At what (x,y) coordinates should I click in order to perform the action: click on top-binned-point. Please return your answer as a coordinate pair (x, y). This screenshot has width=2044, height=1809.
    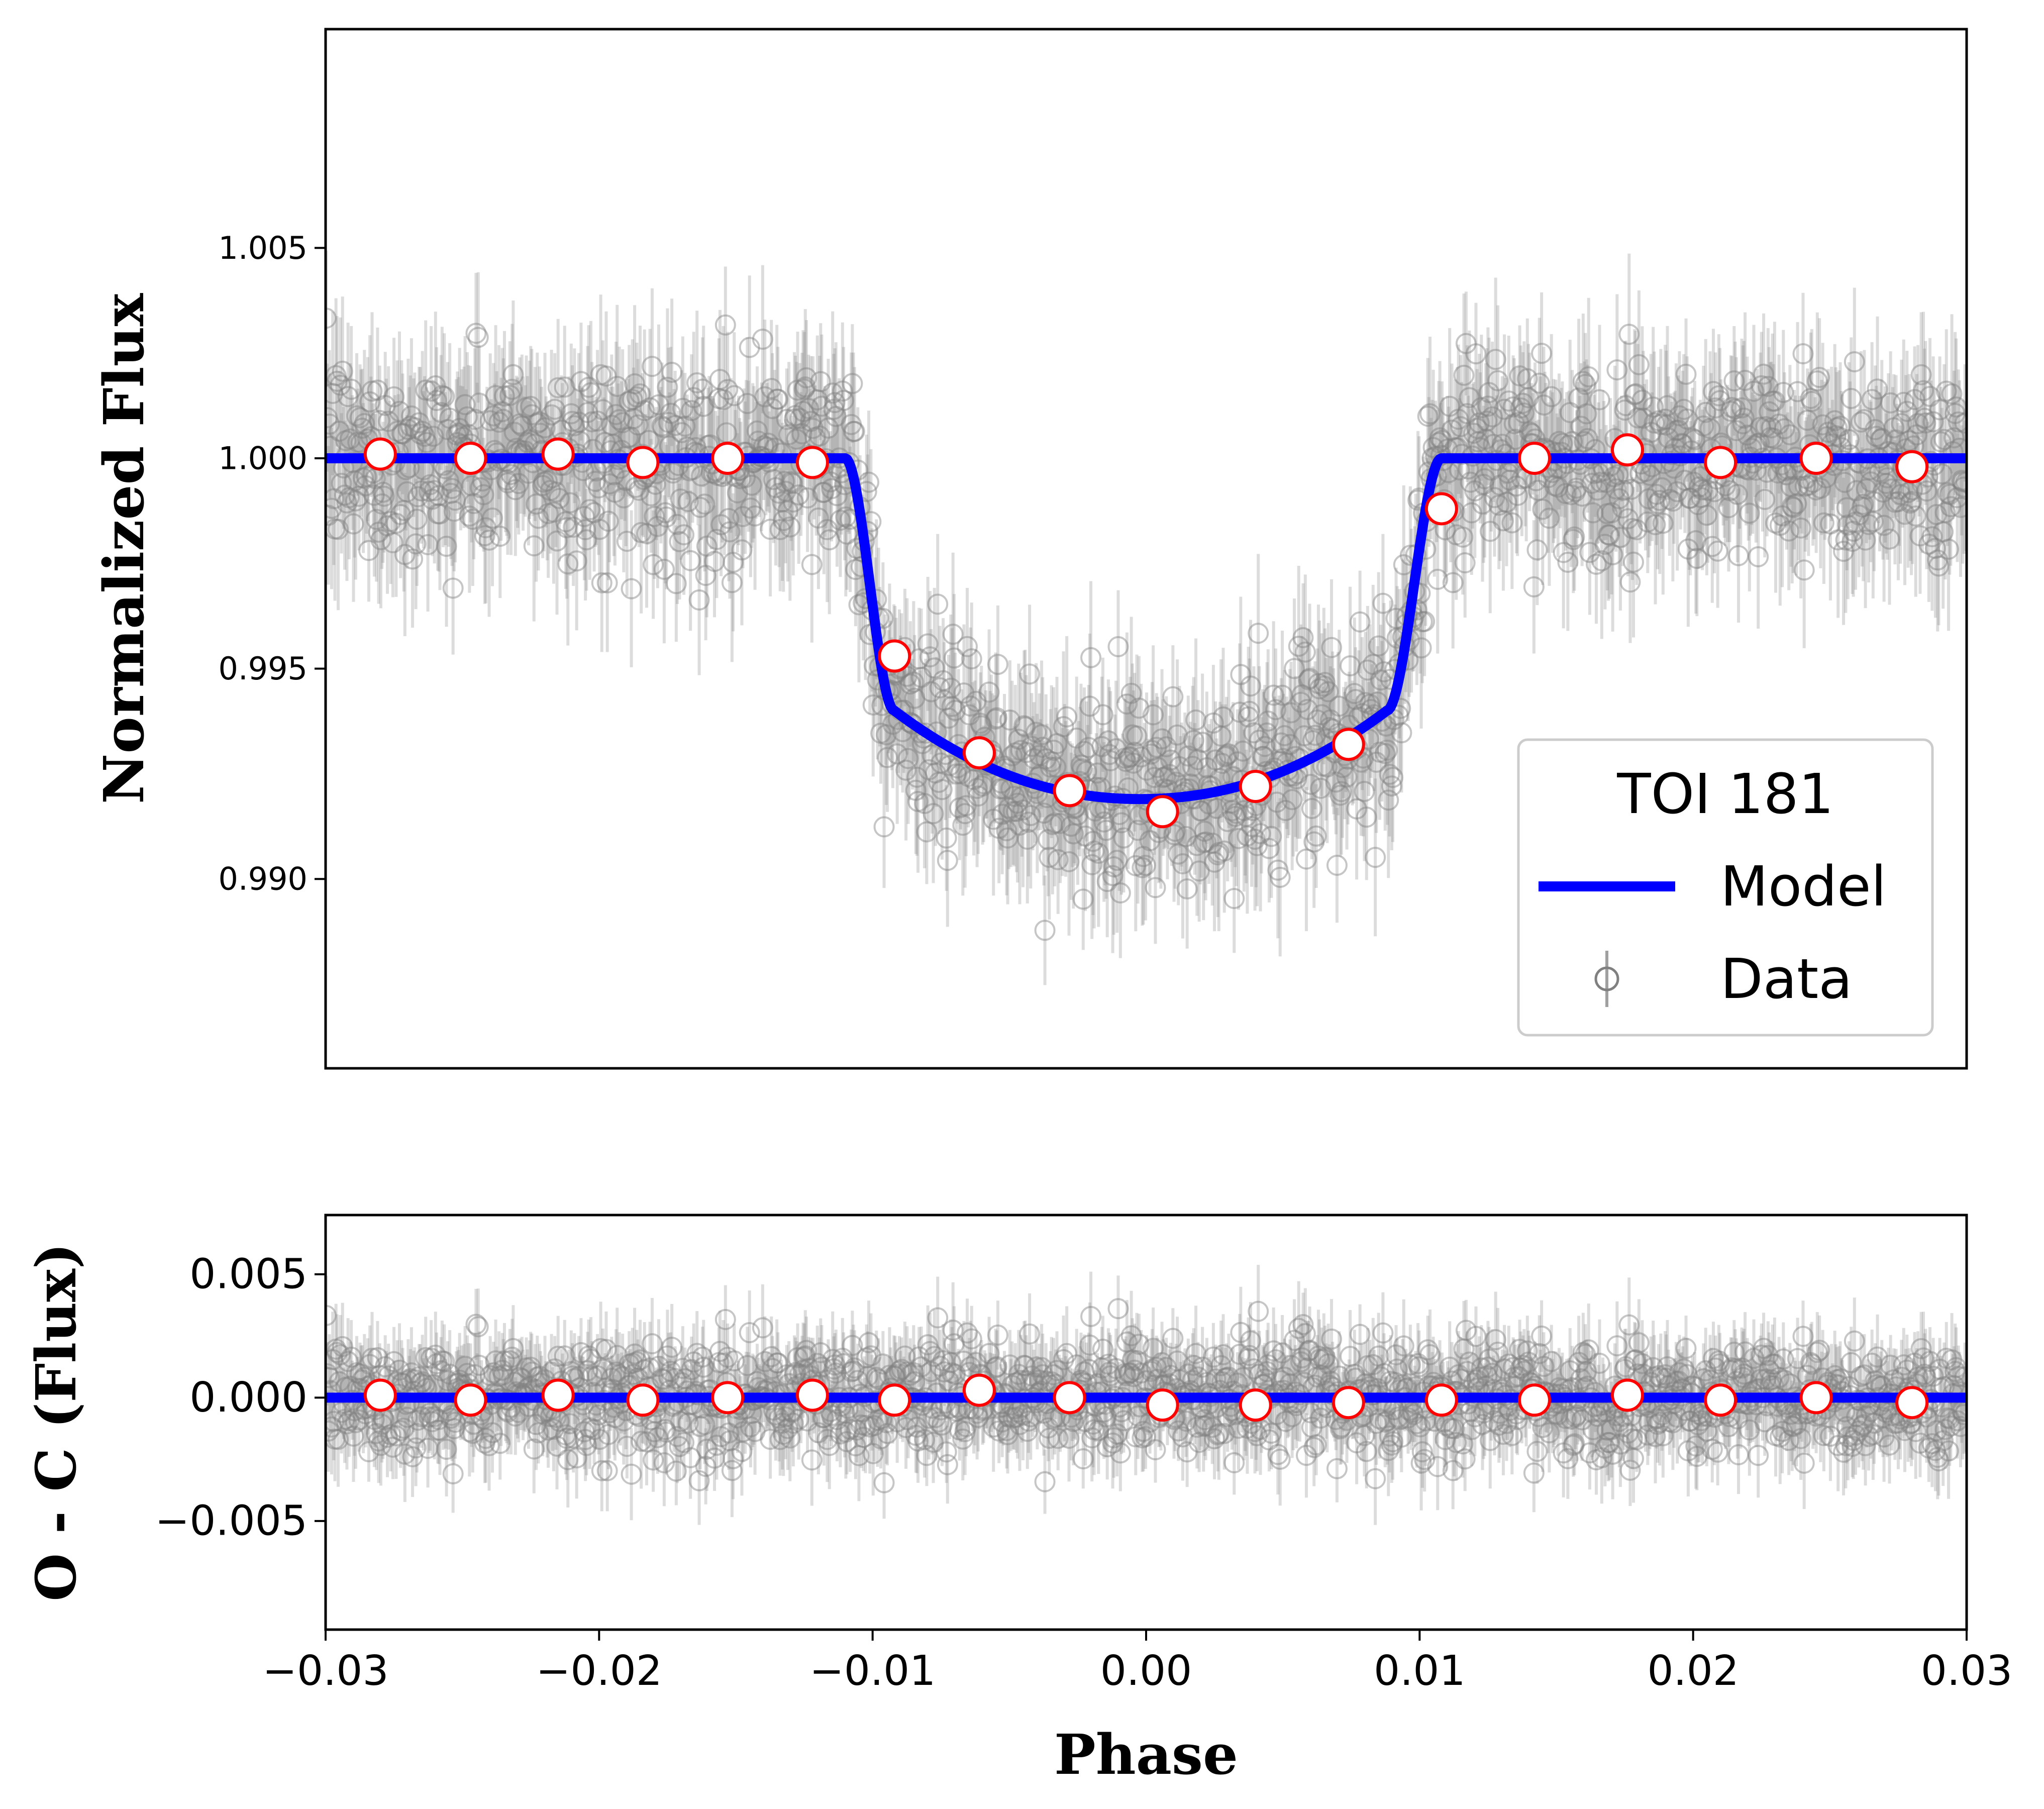
    Looking at the image, I should click on (1628, 450).